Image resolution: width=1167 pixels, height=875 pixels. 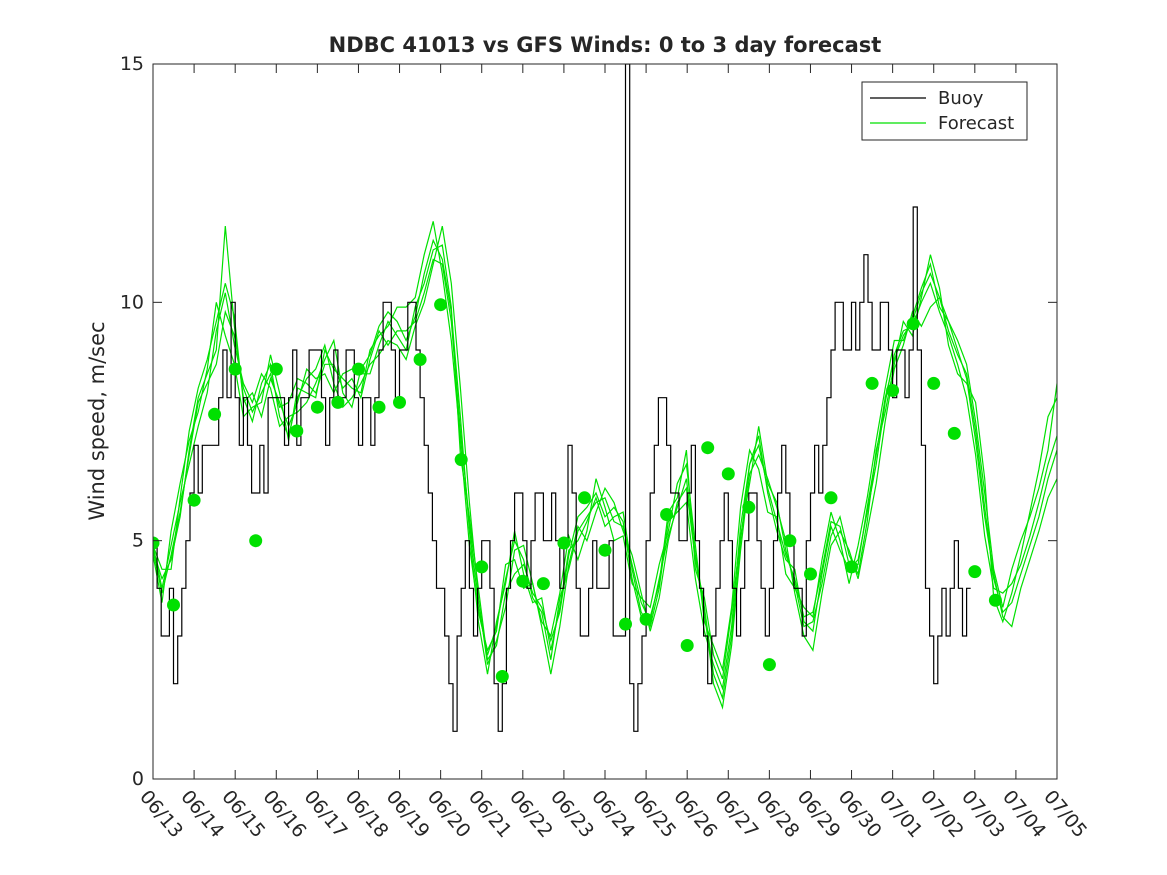 I want to click on legend-box, so click(x=944, y=111).